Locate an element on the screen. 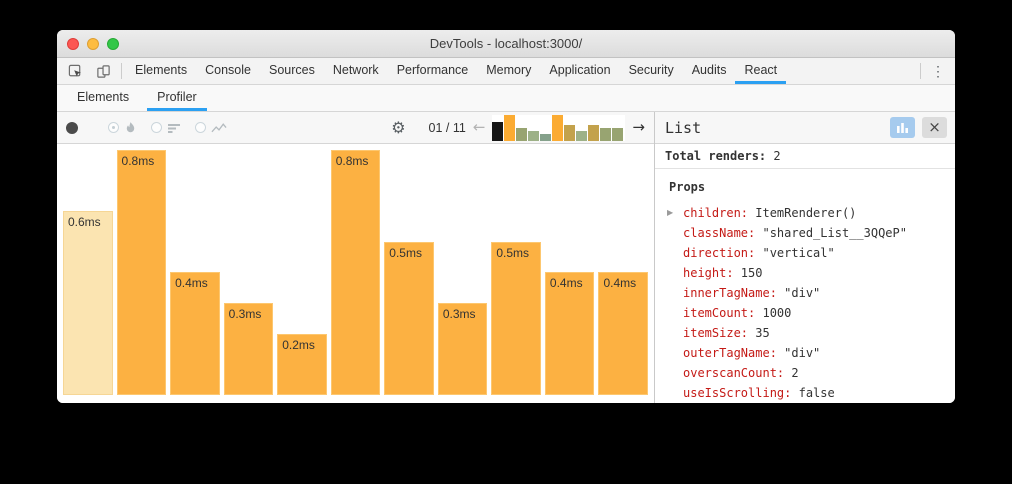 Image resolution: width=1012 pixels, height=484 pixels. ranked-view-radio is located at coordinates (156, 127).